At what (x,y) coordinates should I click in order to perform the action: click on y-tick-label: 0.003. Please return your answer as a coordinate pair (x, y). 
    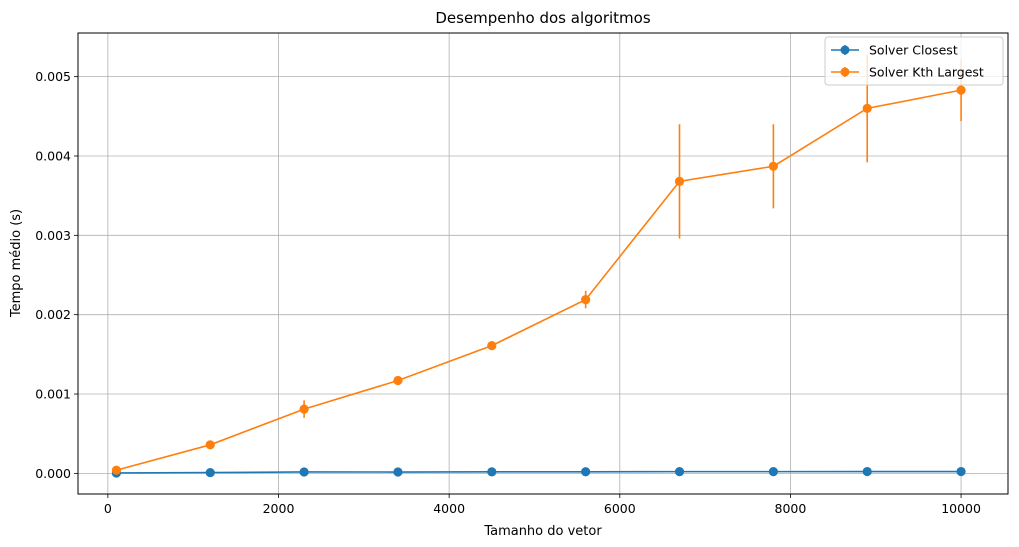
    Looking at the image, I should click on (53, 235).